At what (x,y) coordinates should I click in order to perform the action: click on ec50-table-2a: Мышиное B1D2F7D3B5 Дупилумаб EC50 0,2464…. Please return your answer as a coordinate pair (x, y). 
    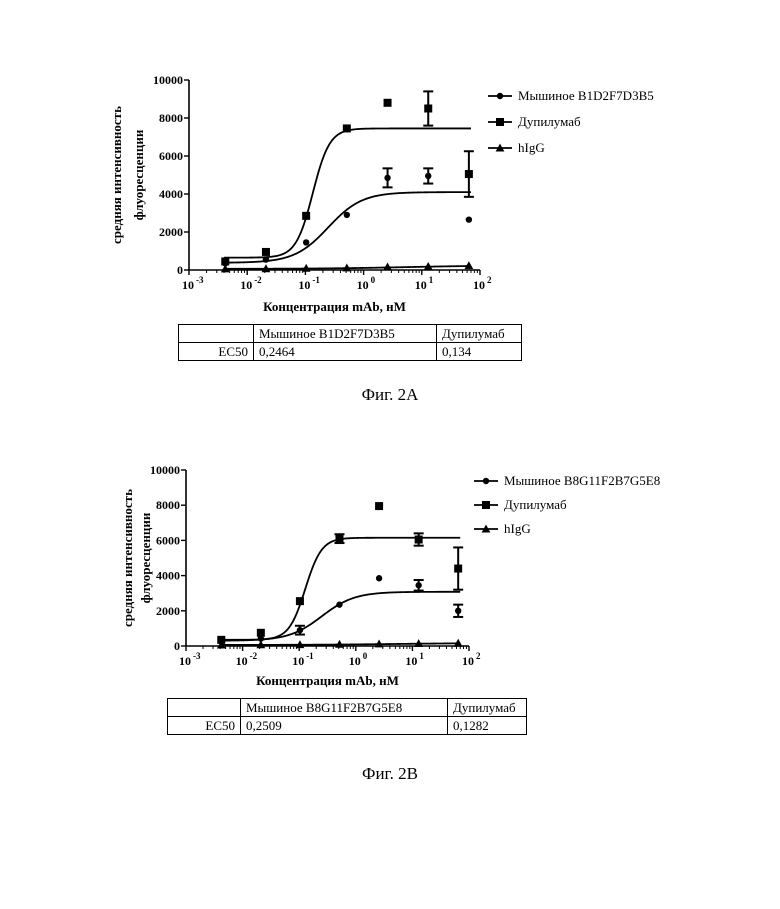
    Looking at the image, I should click on (350, 342).